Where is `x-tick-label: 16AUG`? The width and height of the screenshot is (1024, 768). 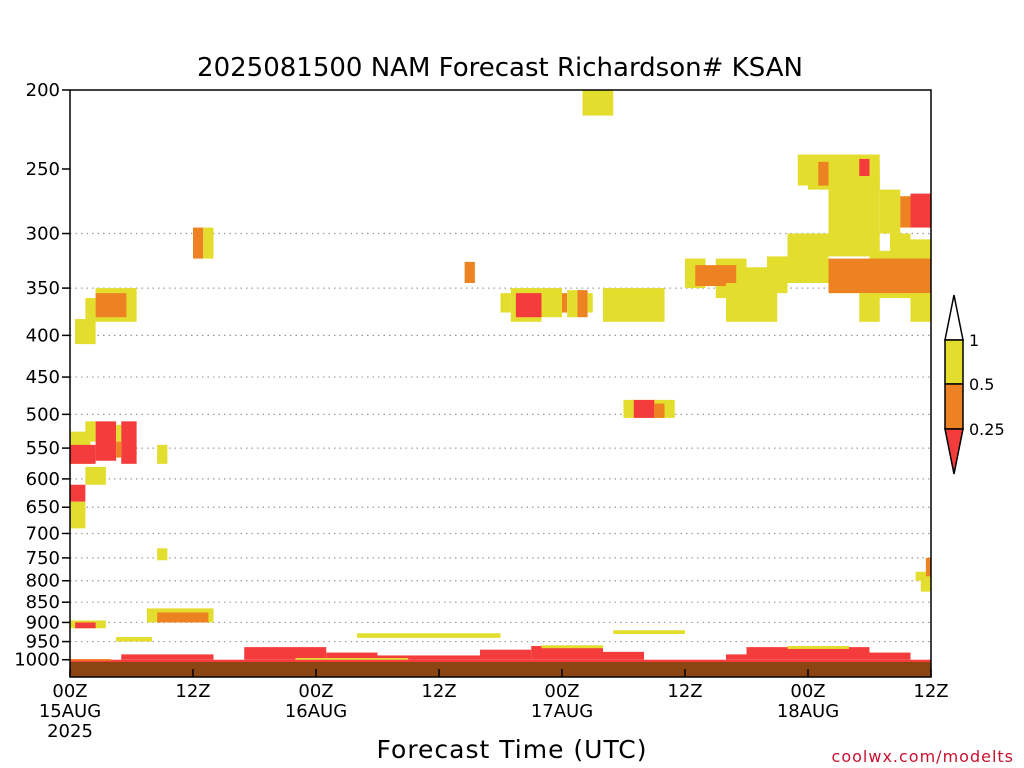
x-tick-label: 16AUG is located at coordinates (316, 711).